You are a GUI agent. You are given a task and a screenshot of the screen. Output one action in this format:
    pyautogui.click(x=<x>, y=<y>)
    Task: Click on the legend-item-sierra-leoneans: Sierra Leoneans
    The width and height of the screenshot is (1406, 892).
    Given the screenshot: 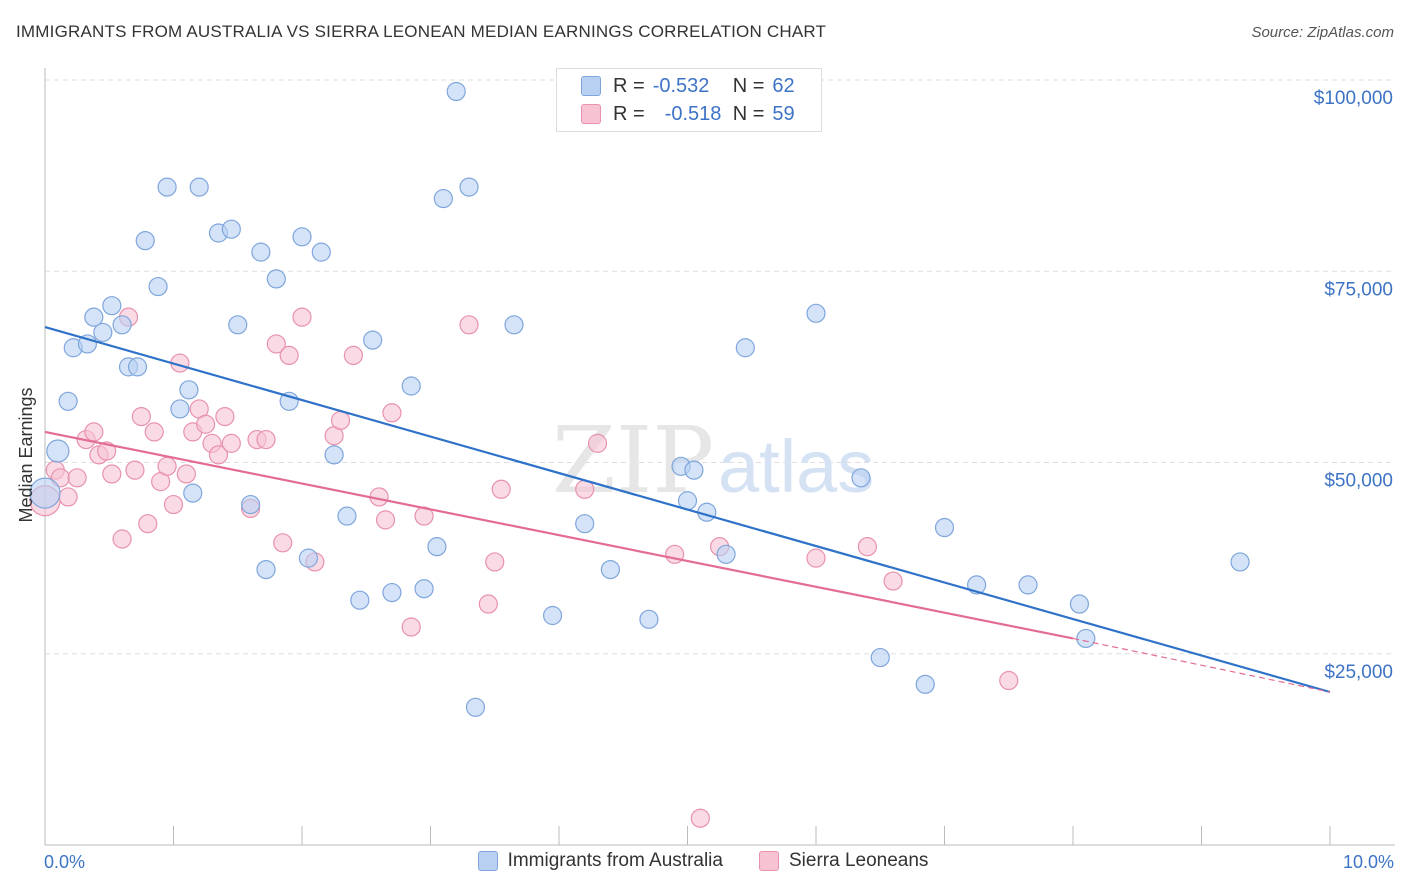 What is the action you would take?
    pyautogui.click(x=843, y=861)
    